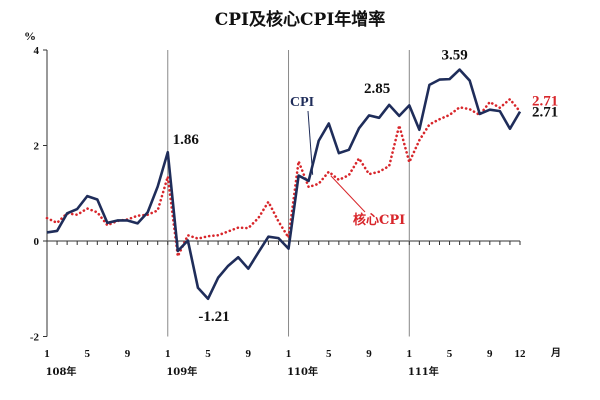  Describe the element at coordinates (302, 102) in the screenshot. I see `series-label-cpi: CPI` at that location.